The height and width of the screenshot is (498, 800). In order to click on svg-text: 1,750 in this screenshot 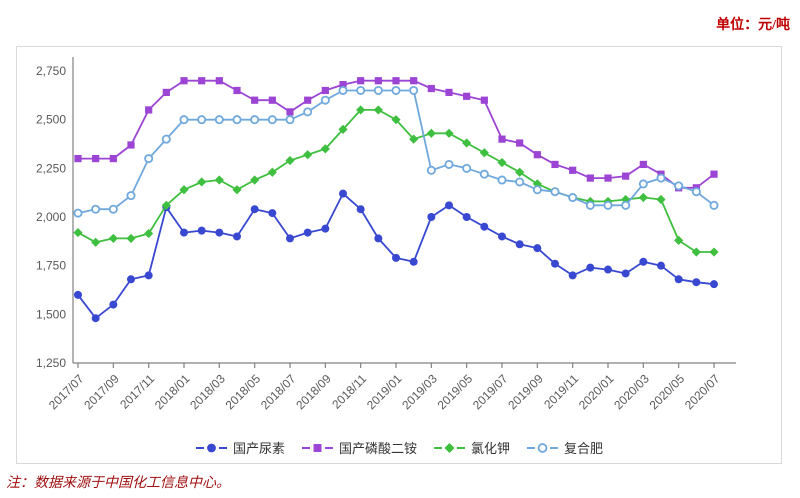, I will do `click(51, 266)`.